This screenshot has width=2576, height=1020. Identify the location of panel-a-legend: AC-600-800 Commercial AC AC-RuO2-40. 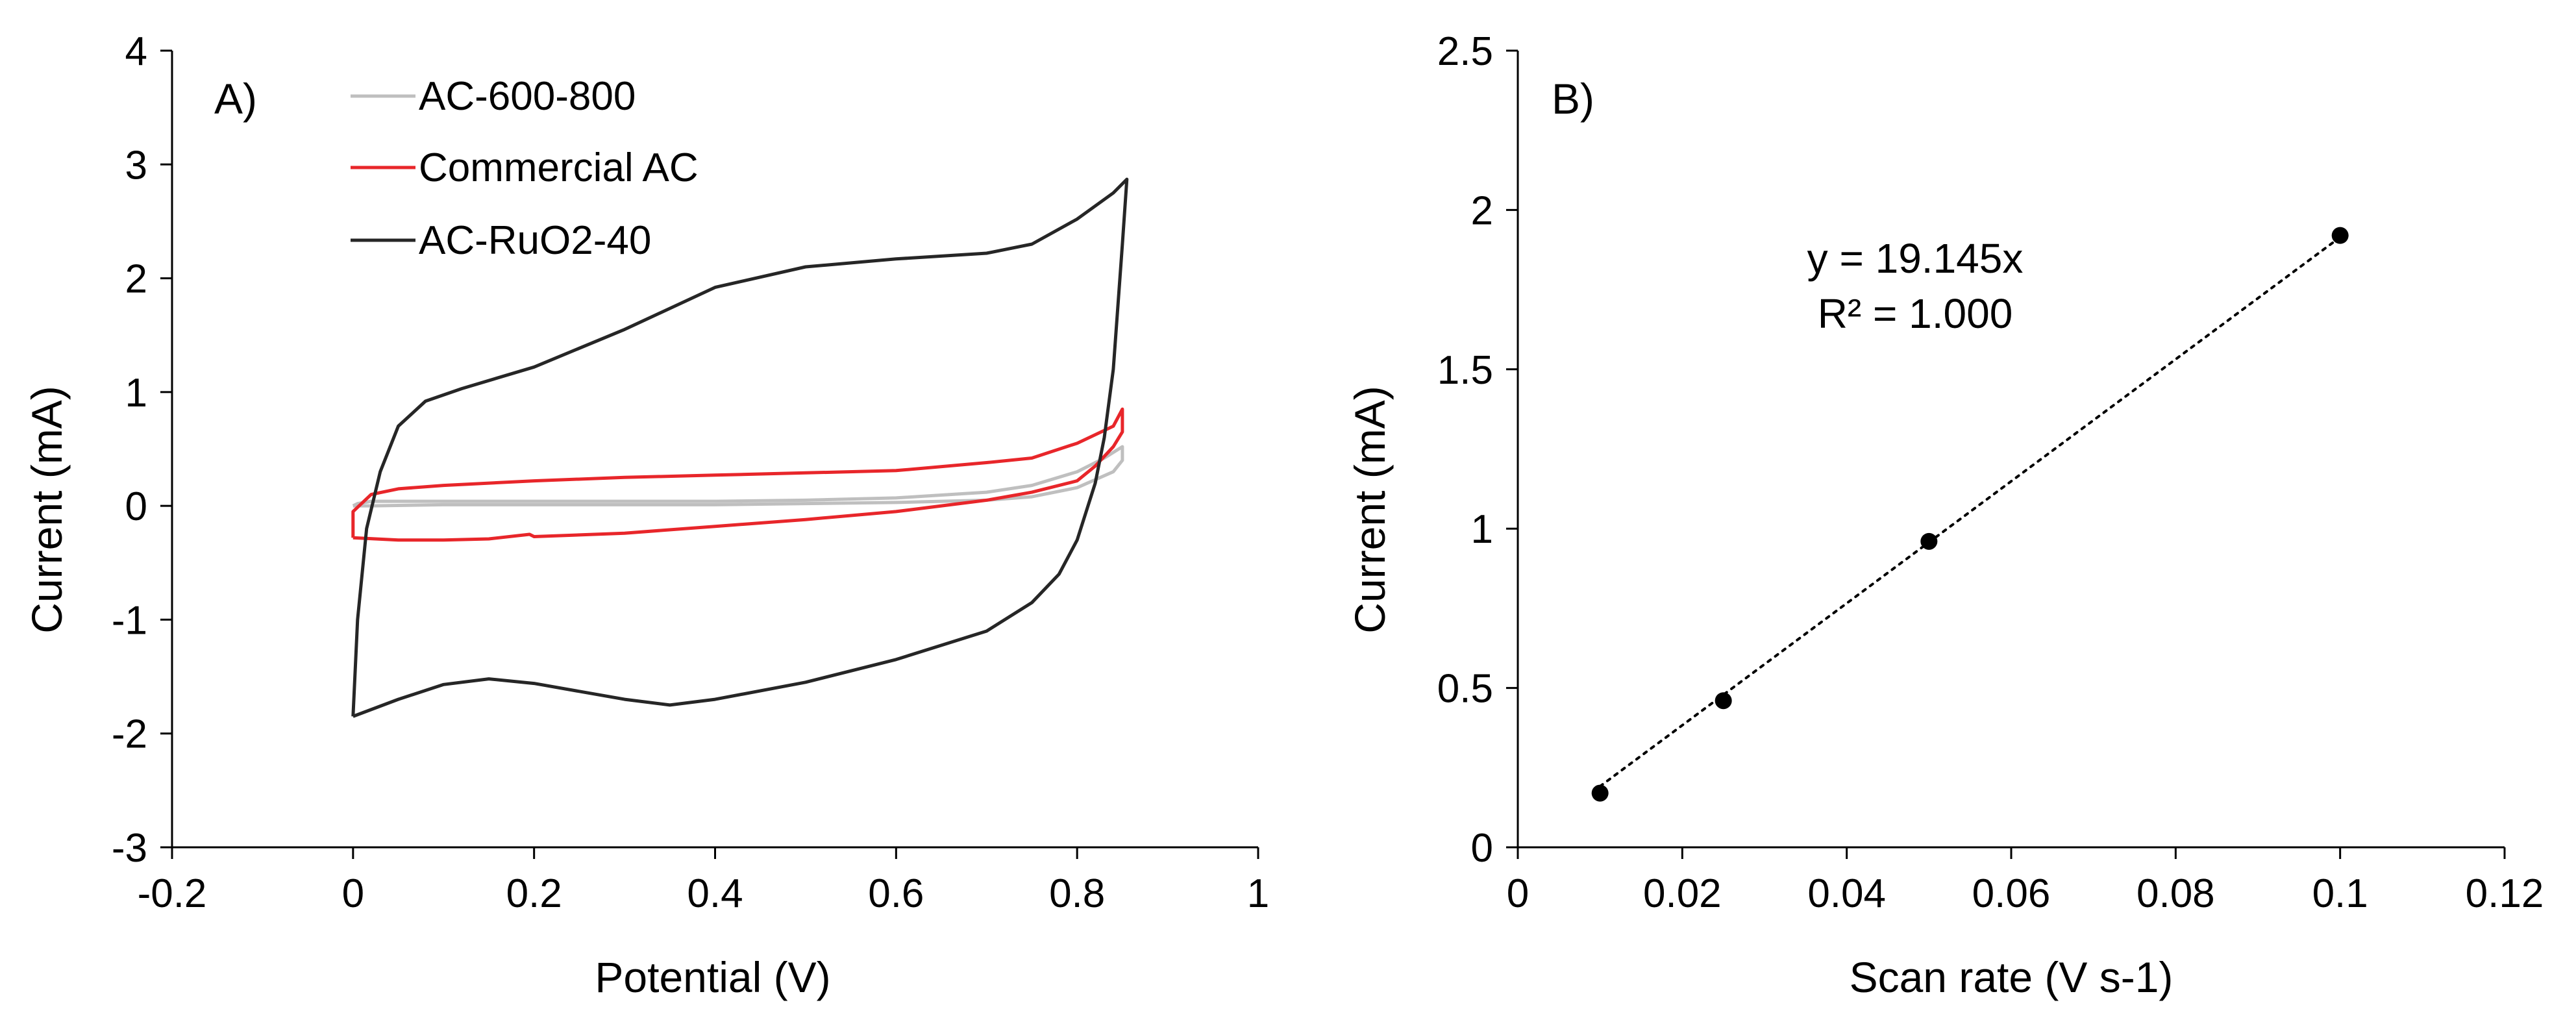
(525, 169).